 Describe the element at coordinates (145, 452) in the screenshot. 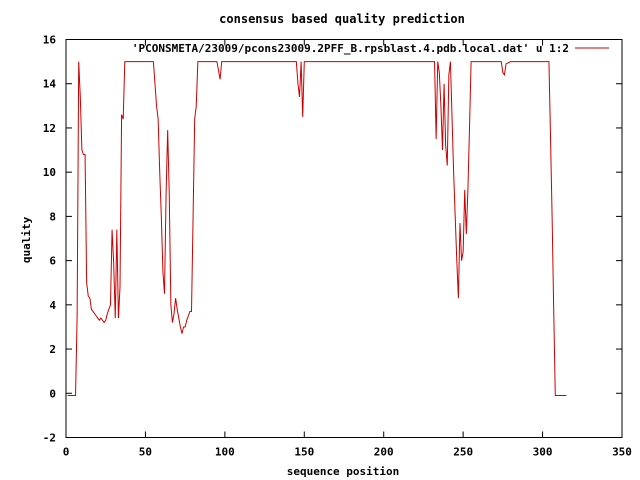

I see `x-tick-label: 50` at that location.